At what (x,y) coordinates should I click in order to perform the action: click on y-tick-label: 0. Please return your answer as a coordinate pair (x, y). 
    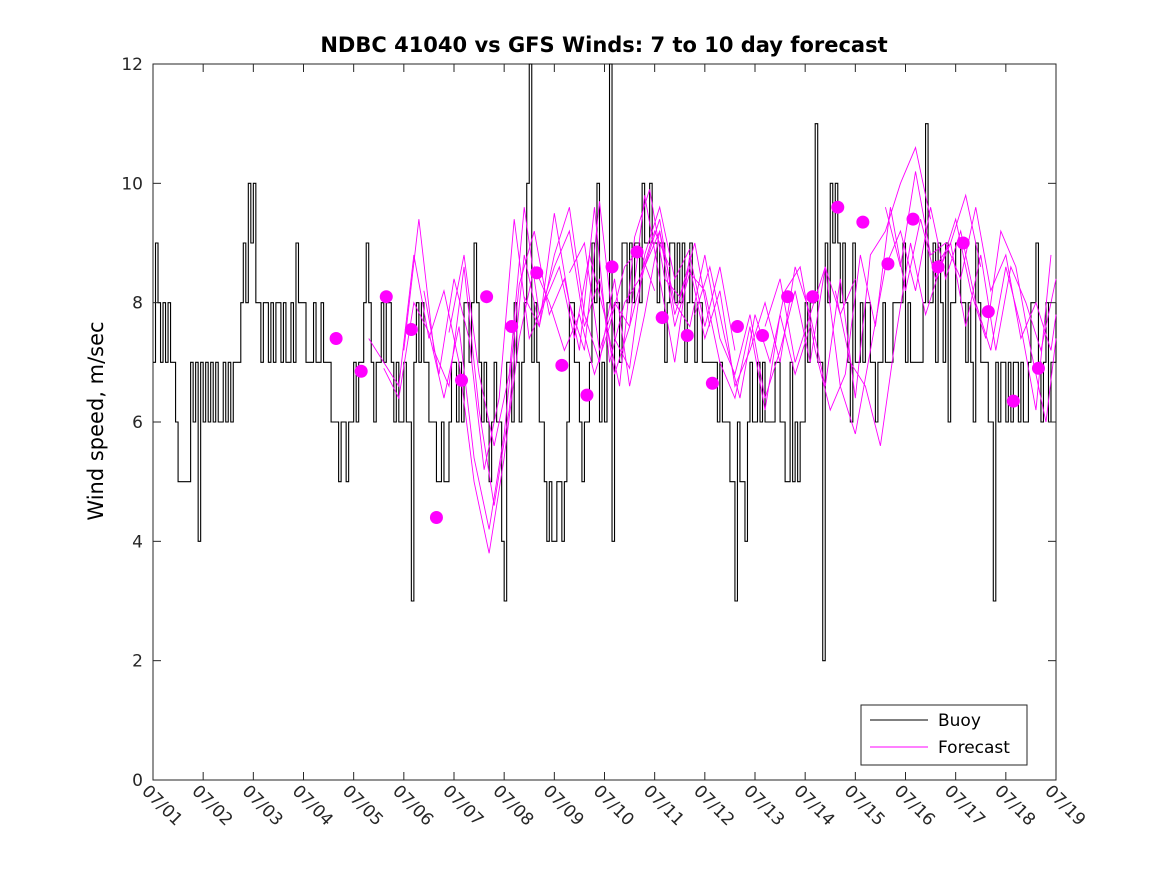
    Looking at the image, I should click on (137, 781).